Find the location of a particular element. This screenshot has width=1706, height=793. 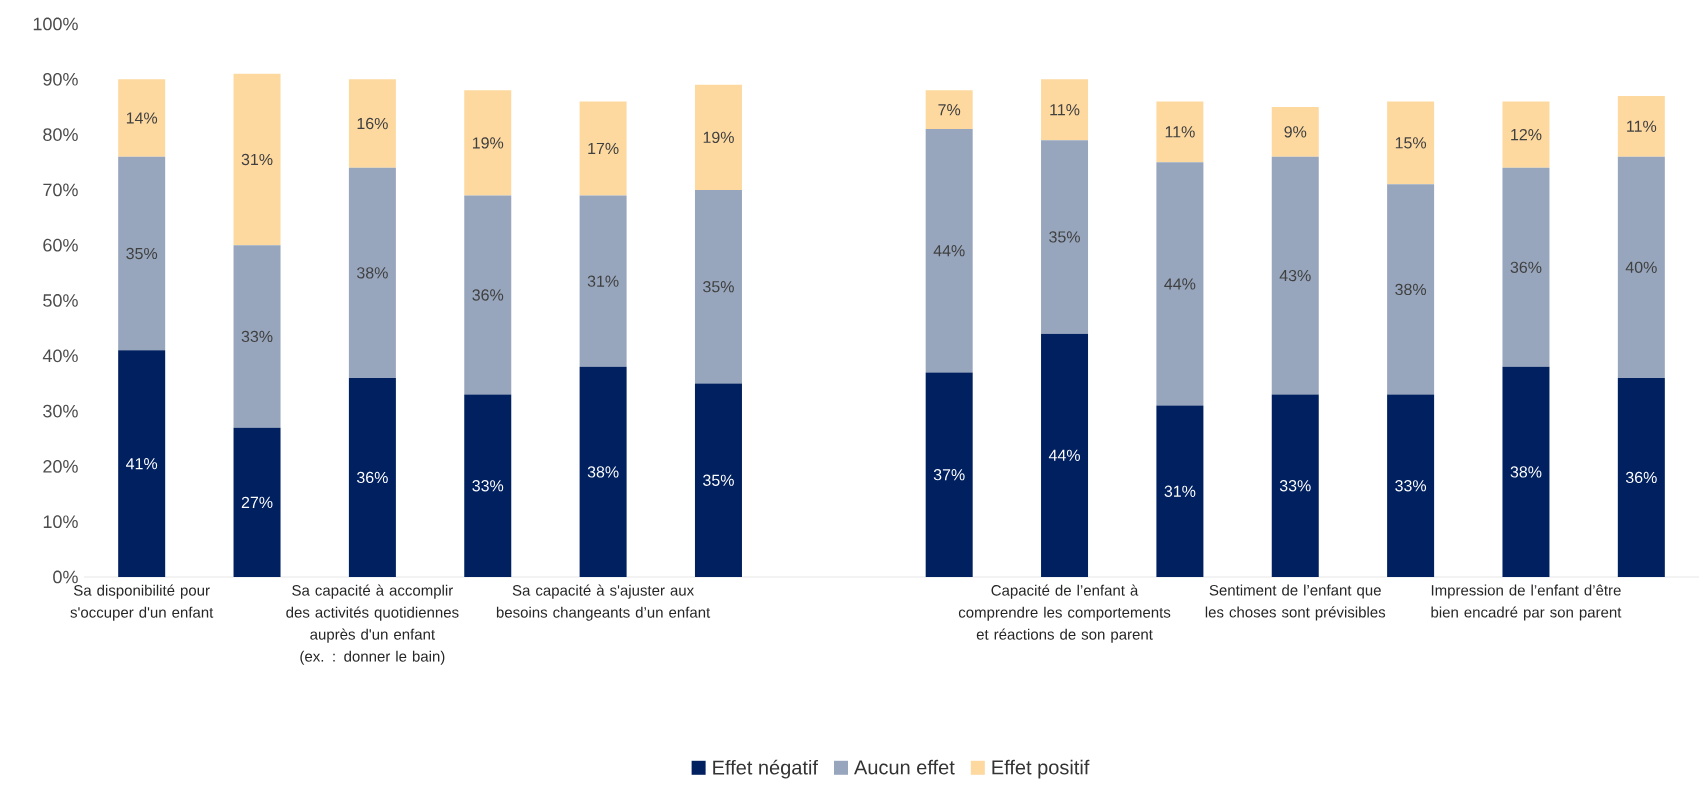

data-label: 15% is located at coordinates (1411, 143).